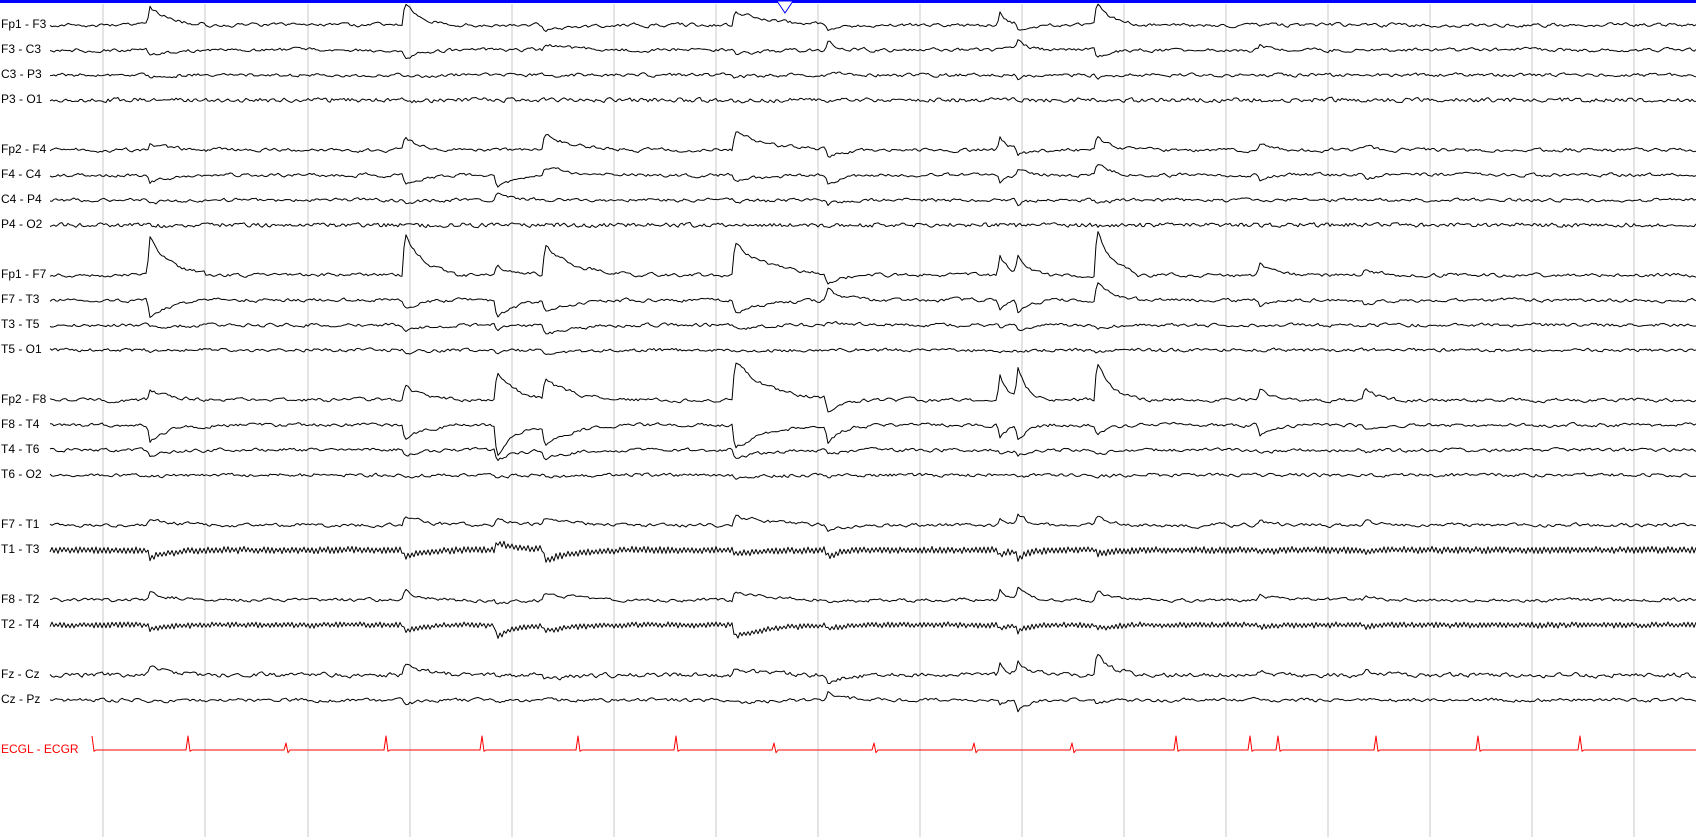 Image resolution: width=1696 pixels, height=837 pixels. I want to click on channel-label: T6 - O2, so click(21, 474).